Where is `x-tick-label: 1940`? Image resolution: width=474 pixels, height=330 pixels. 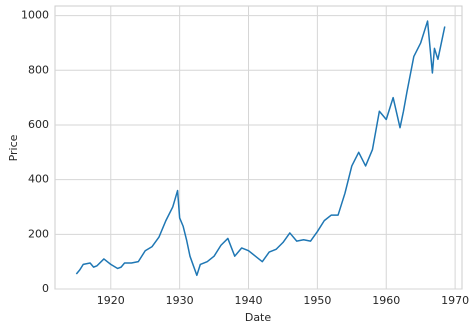
x-tick-label: 1940 is located at coordinates (249, 300).